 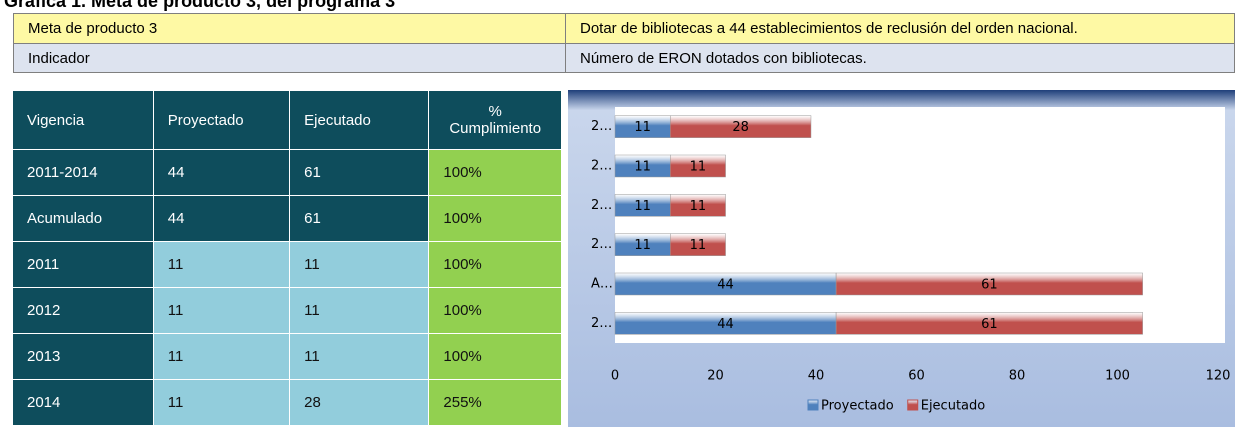 I want to click on value-label: 28, so click(x=740, y=127).